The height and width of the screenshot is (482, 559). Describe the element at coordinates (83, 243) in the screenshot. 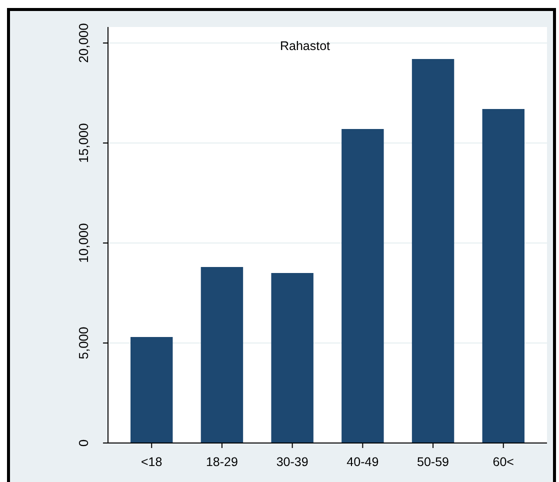

I see `y-tick-label: 10,000` at that location.